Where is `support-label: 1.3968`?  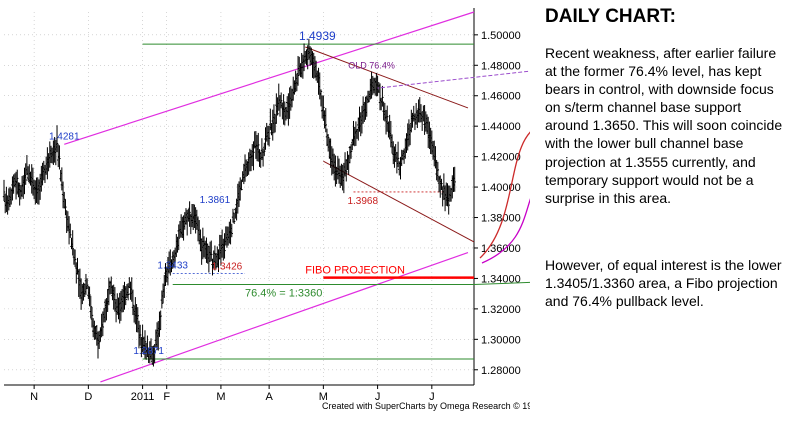 support-label: 1.3968 is located at coordinates (362, 201).